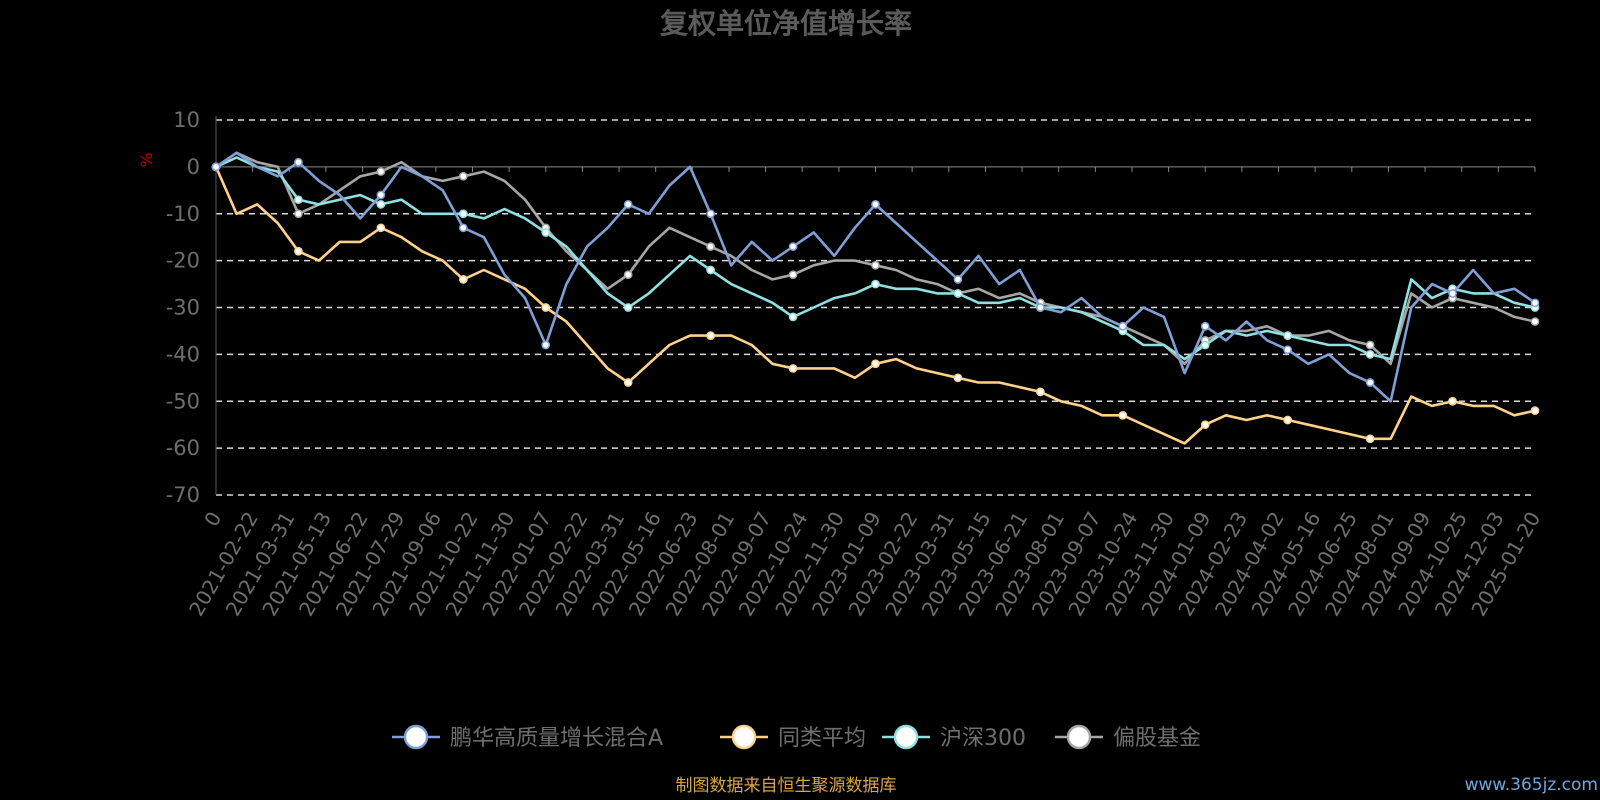  I want to click on watermark: www.365jz.com, so click(1531, 785).